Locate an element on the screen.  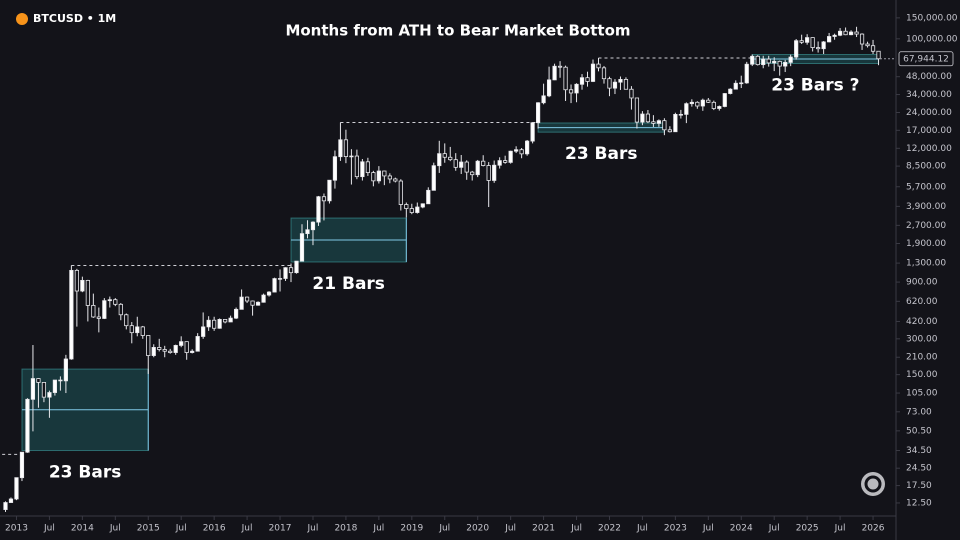
y-tick-label: 17.50 is located at coordinates (919, 486).